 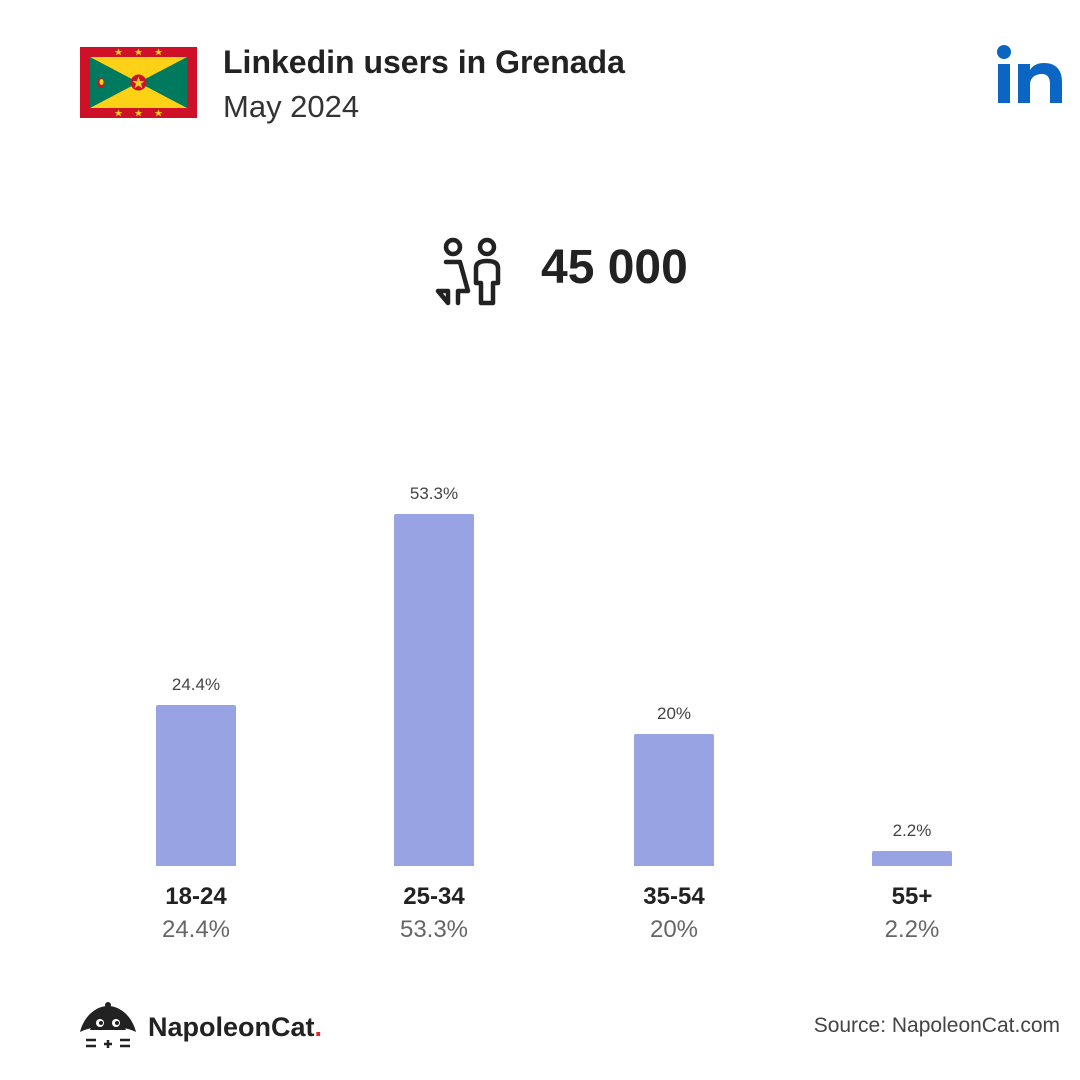 What do you see at coordinates (912, 929) in the screenshot?
I see `category-value: 2.2%` at bounding box center [912, 929].